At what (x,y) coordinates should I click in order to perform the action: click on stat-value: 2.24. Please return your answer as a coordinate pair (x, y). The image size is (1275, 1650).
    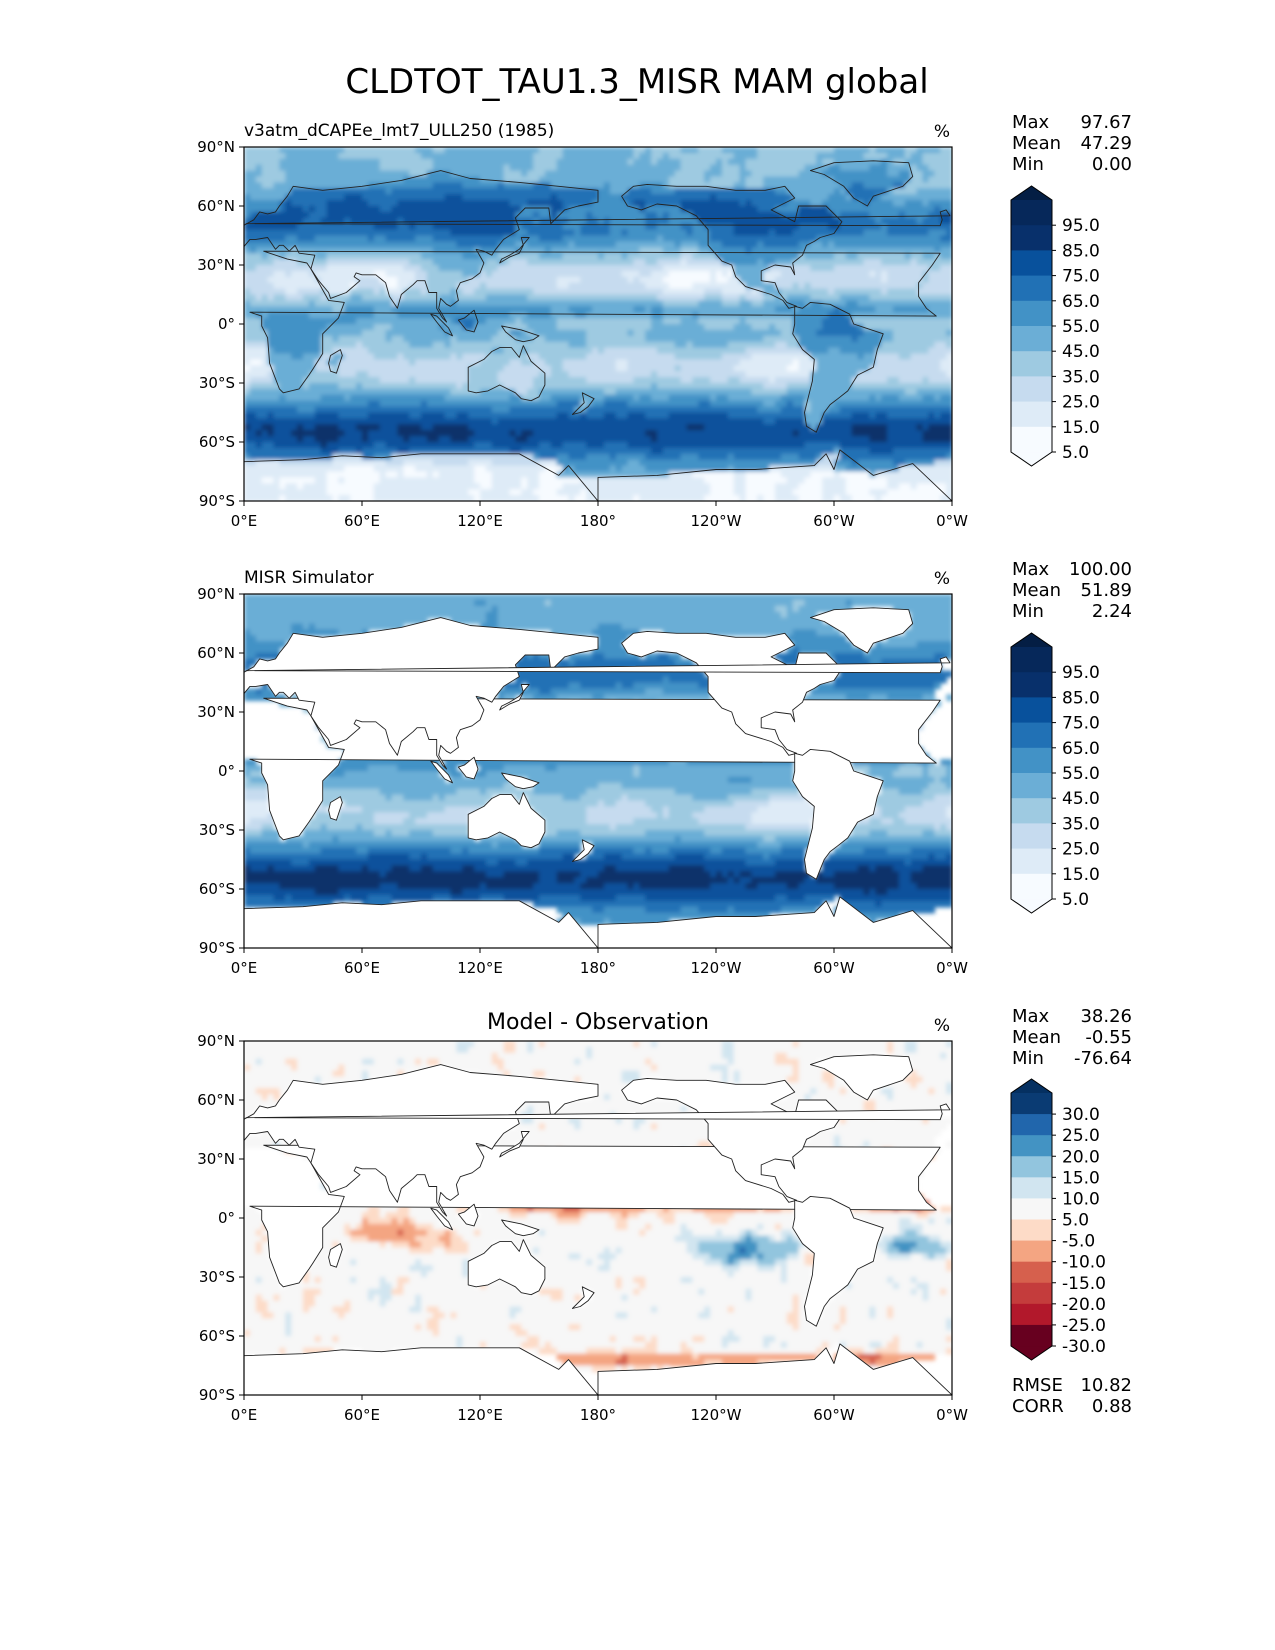
    Looking at the image, I should click on (1112, 611).